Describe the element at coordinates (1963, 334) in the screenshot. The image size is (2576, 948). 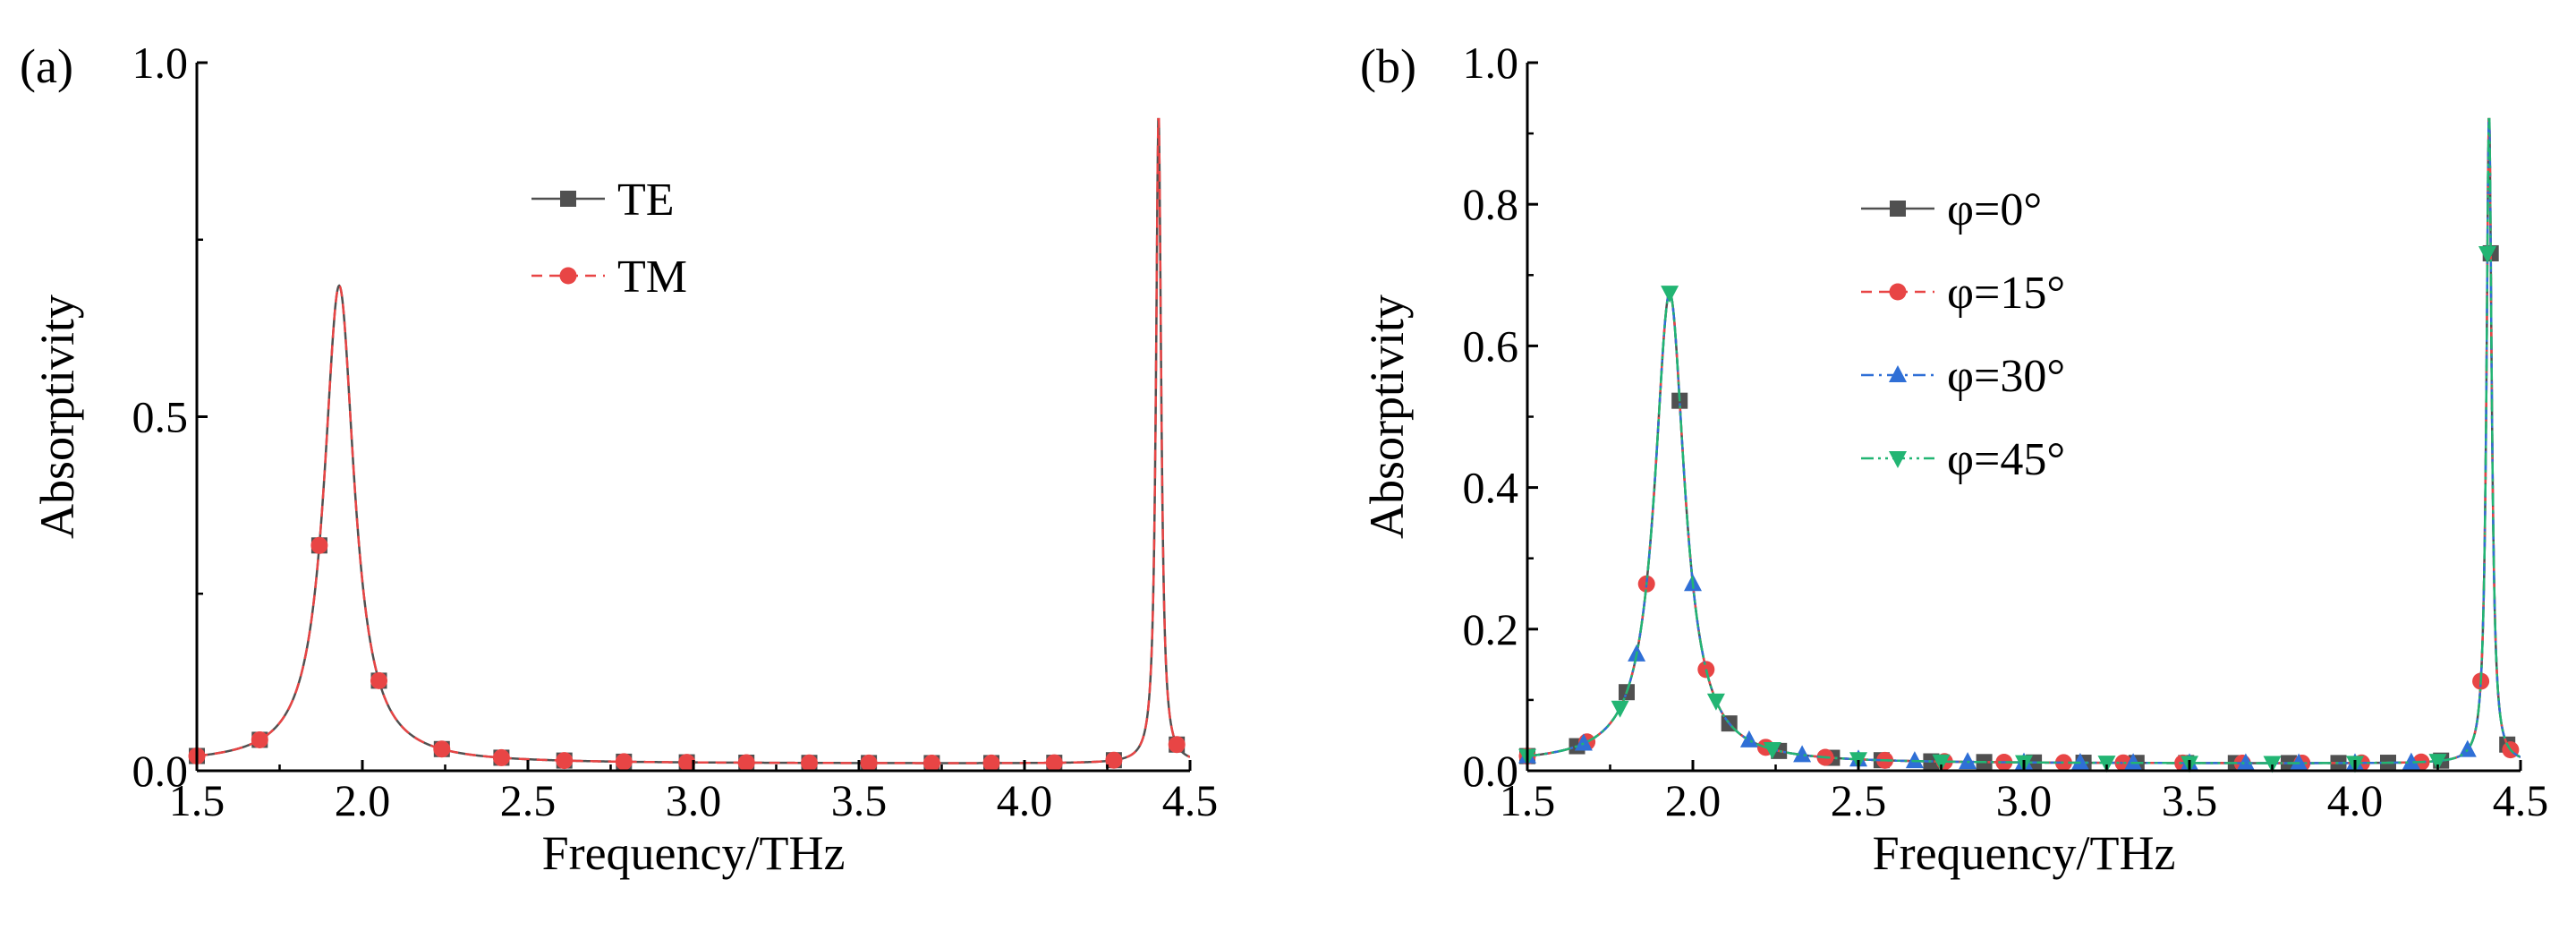
I see `legend: φ=0° φ=15° φ=30° φ=45°` at that location.